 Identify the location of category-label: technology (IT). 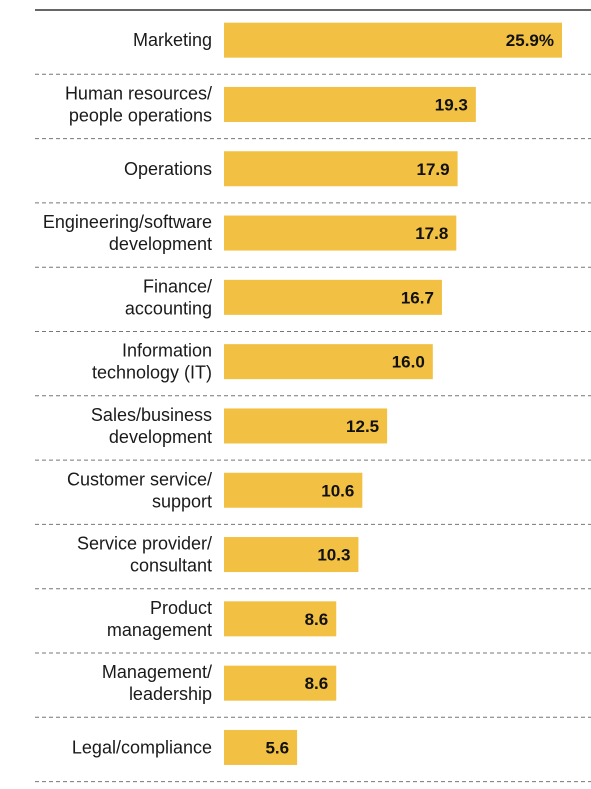
(152, 373).